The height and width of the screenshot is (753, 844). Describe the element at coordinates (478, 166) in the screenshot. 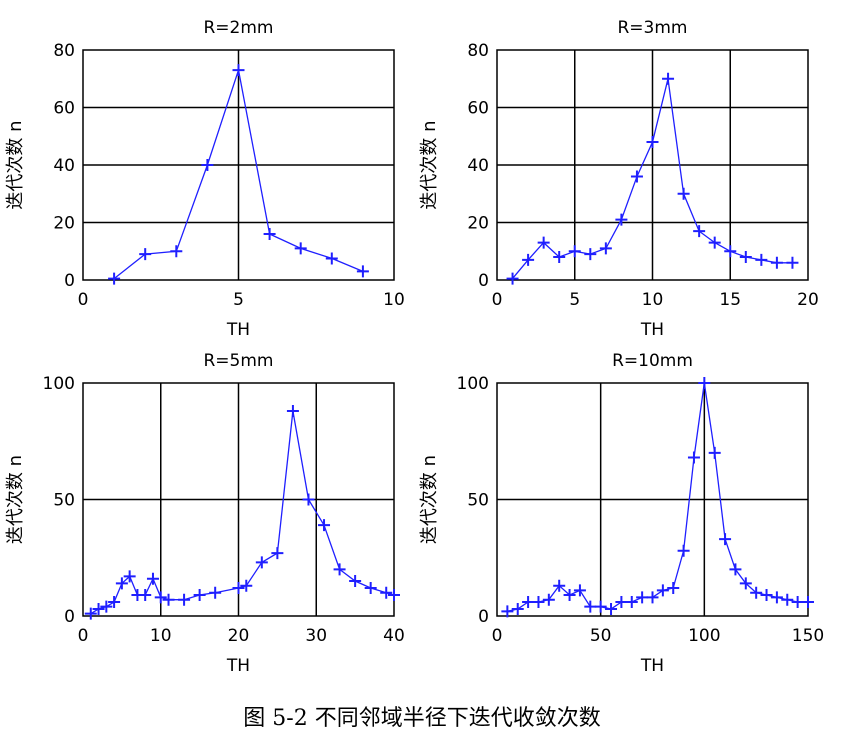

I see `y-tick-label: 40` at that location.